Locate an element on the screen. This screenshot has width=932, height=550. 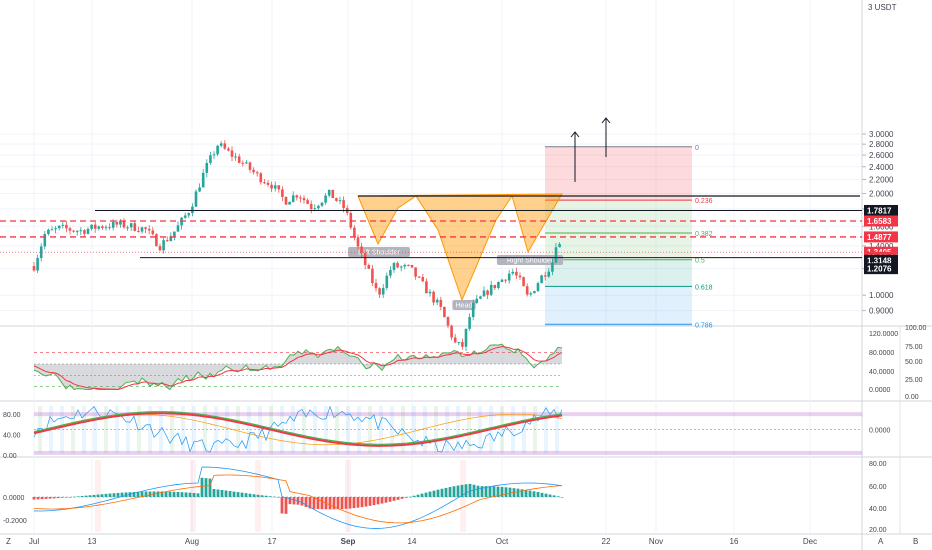
price-tick-label: 2.6000 is located at coordinates (881, 155).